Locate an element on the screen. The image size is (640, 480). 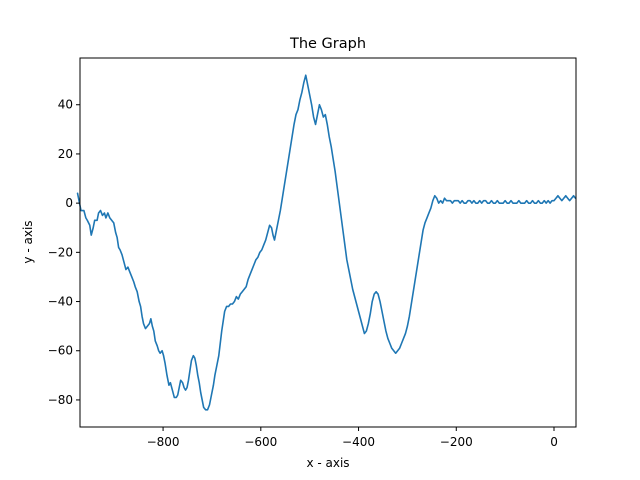
y-tick-label: 40 is located at coordinates (65, 105).